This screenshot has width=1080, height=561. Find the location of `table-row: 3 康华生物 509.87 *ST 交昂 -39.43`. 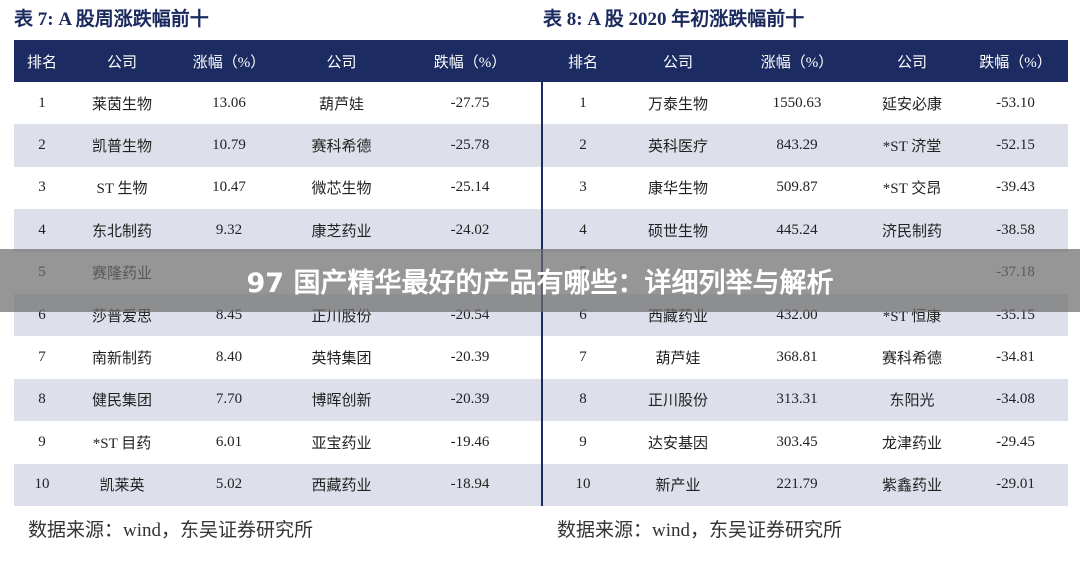

table-row: 3 康华生物 509.87 *ST 交昂 -39.43 is located at coordinates (805, 188).